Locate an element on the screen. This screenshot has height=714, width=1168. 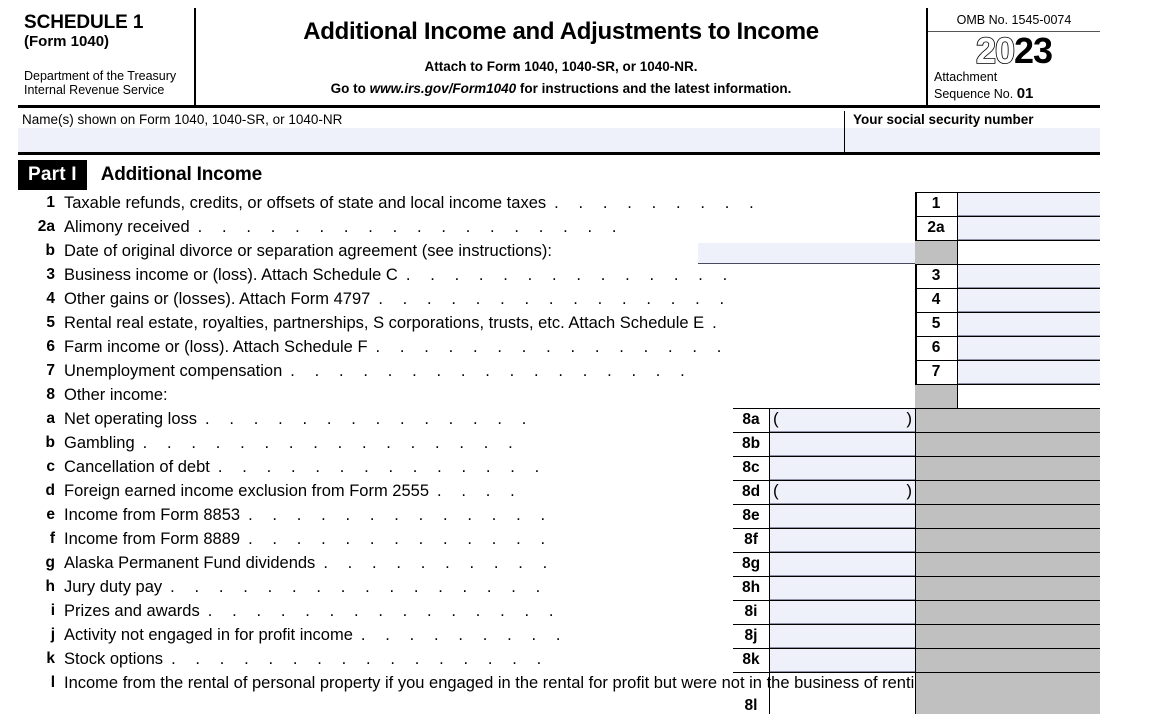
leader-dots: . . . . . . . . . . is located at coordinates (439, 563).